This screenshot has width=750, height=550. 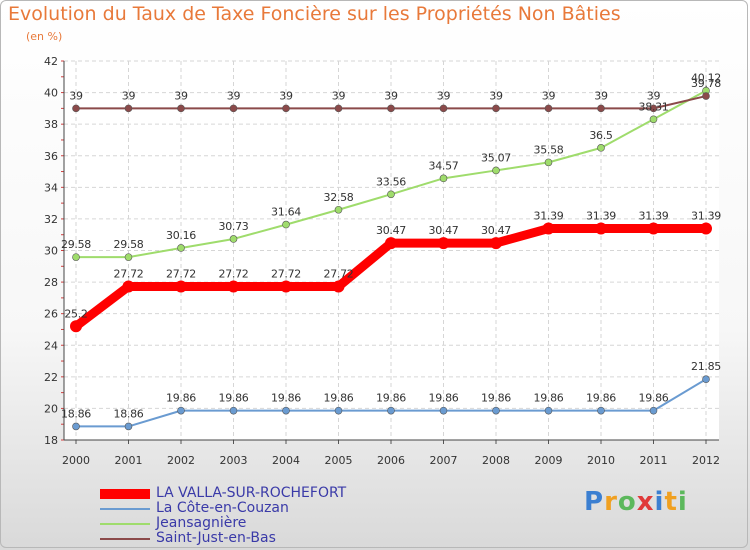 I want to click on data-label: 18.86, so click(x=76, y=413).